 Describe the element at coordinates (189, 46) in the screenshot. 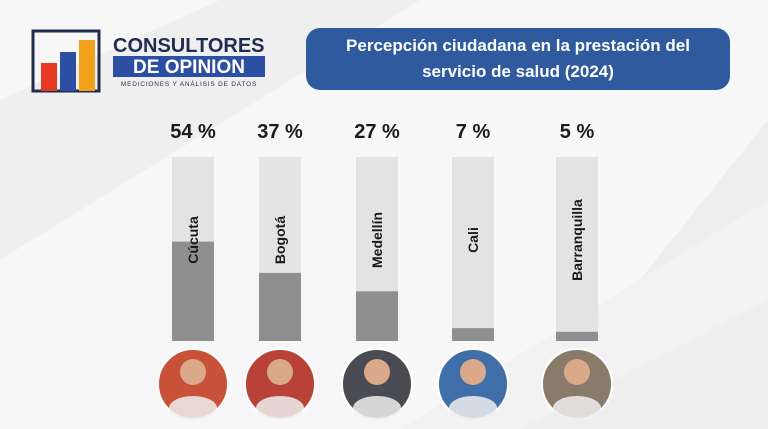

I see `logo-name: CONSULTORES` at that location.